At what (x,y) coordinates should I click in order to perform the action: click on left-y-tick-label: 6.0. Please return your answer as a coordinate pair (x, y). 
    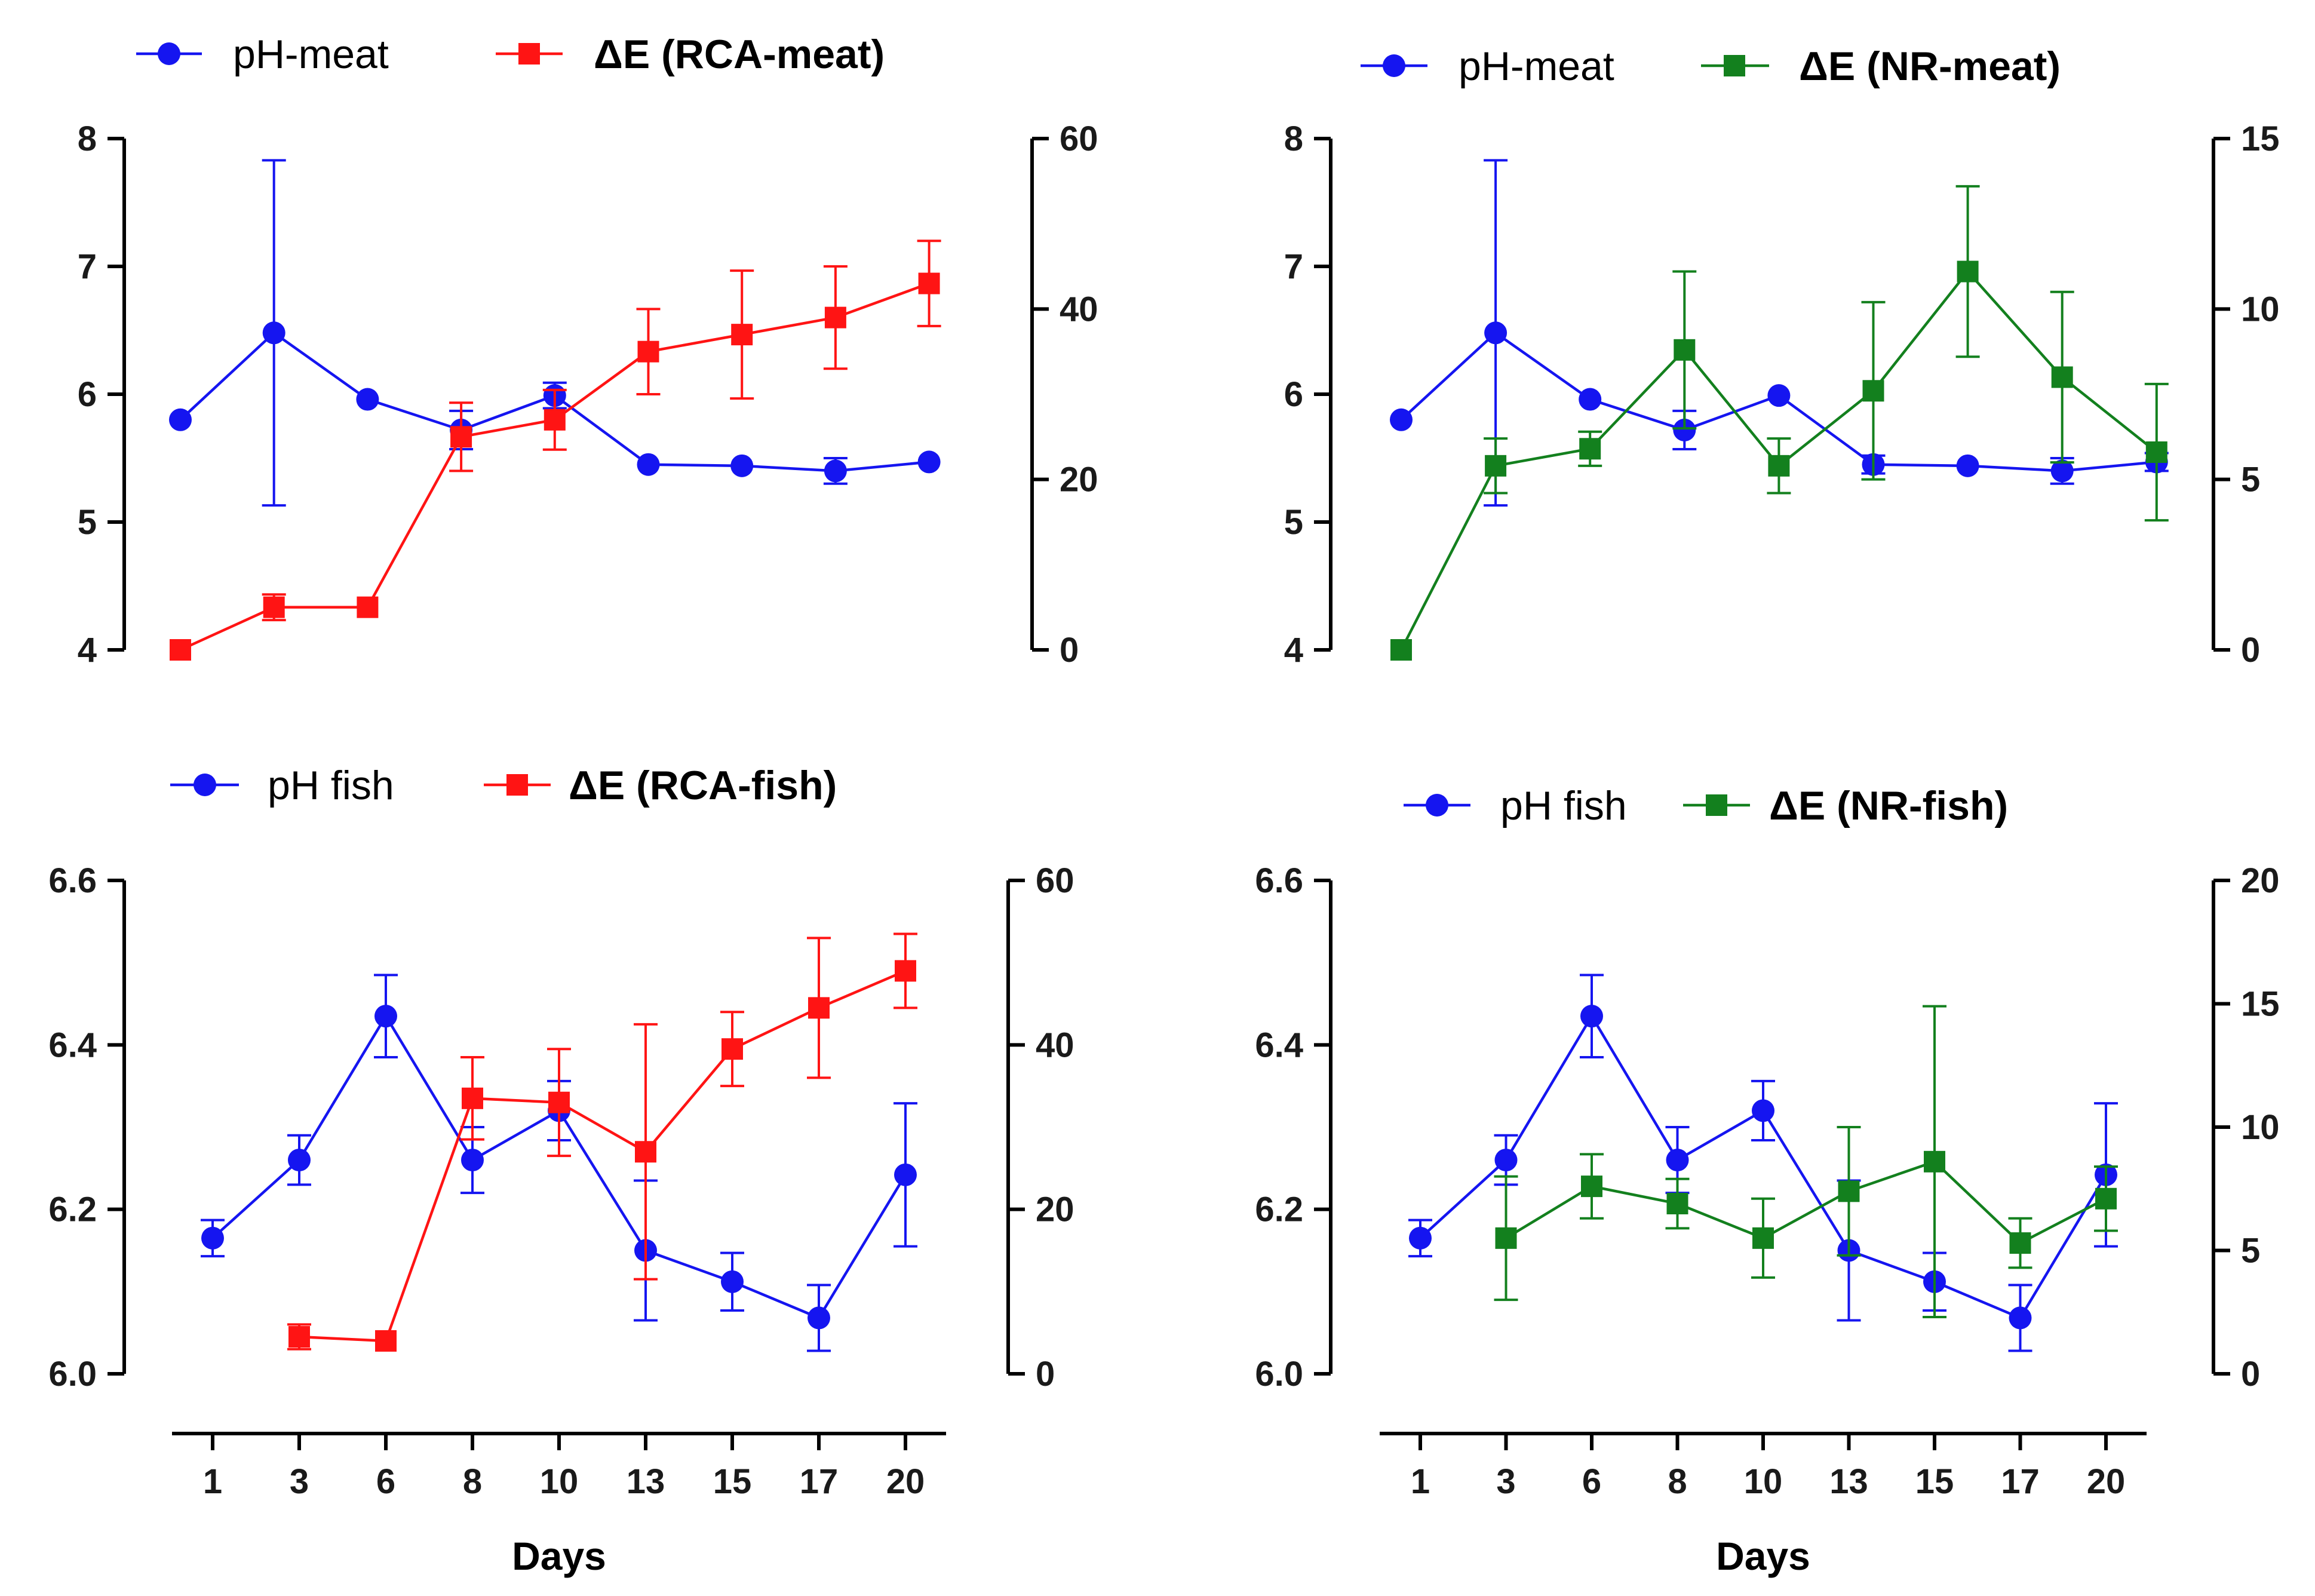
    Looking at the image, I should click on (1279, 1374).